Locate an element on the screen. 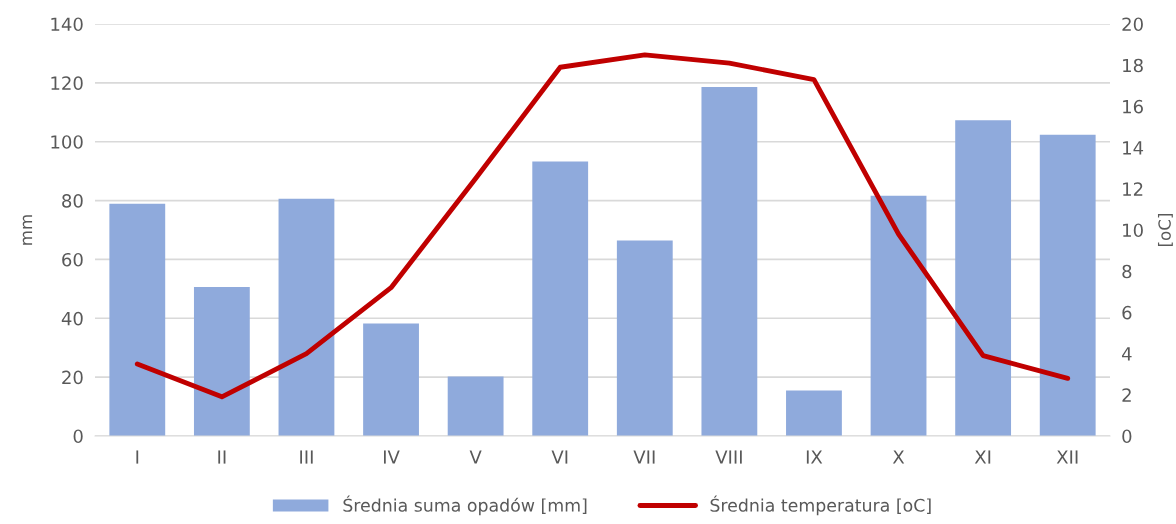  y2-tick-label: 20 is located at coordinates (1132, 24).